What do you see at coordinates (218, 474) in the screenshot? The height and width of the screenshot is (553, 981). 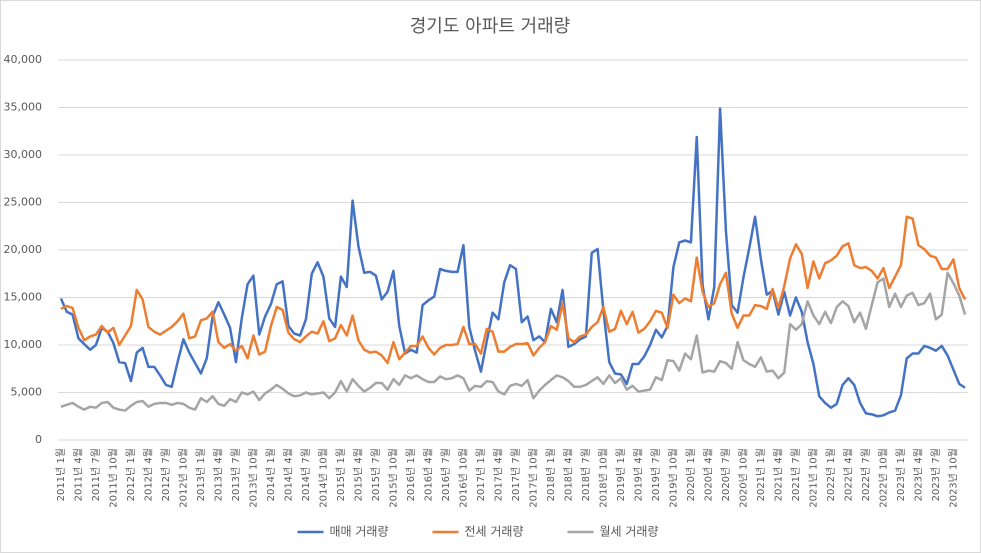 I see `x-tick-label: 2013년 4월` at bounding box center [218, 474].